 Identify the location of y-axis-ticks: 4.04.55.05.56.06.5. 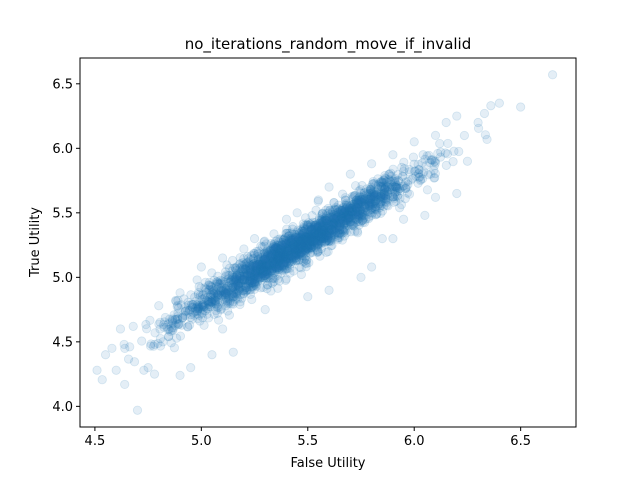
(66, 246).